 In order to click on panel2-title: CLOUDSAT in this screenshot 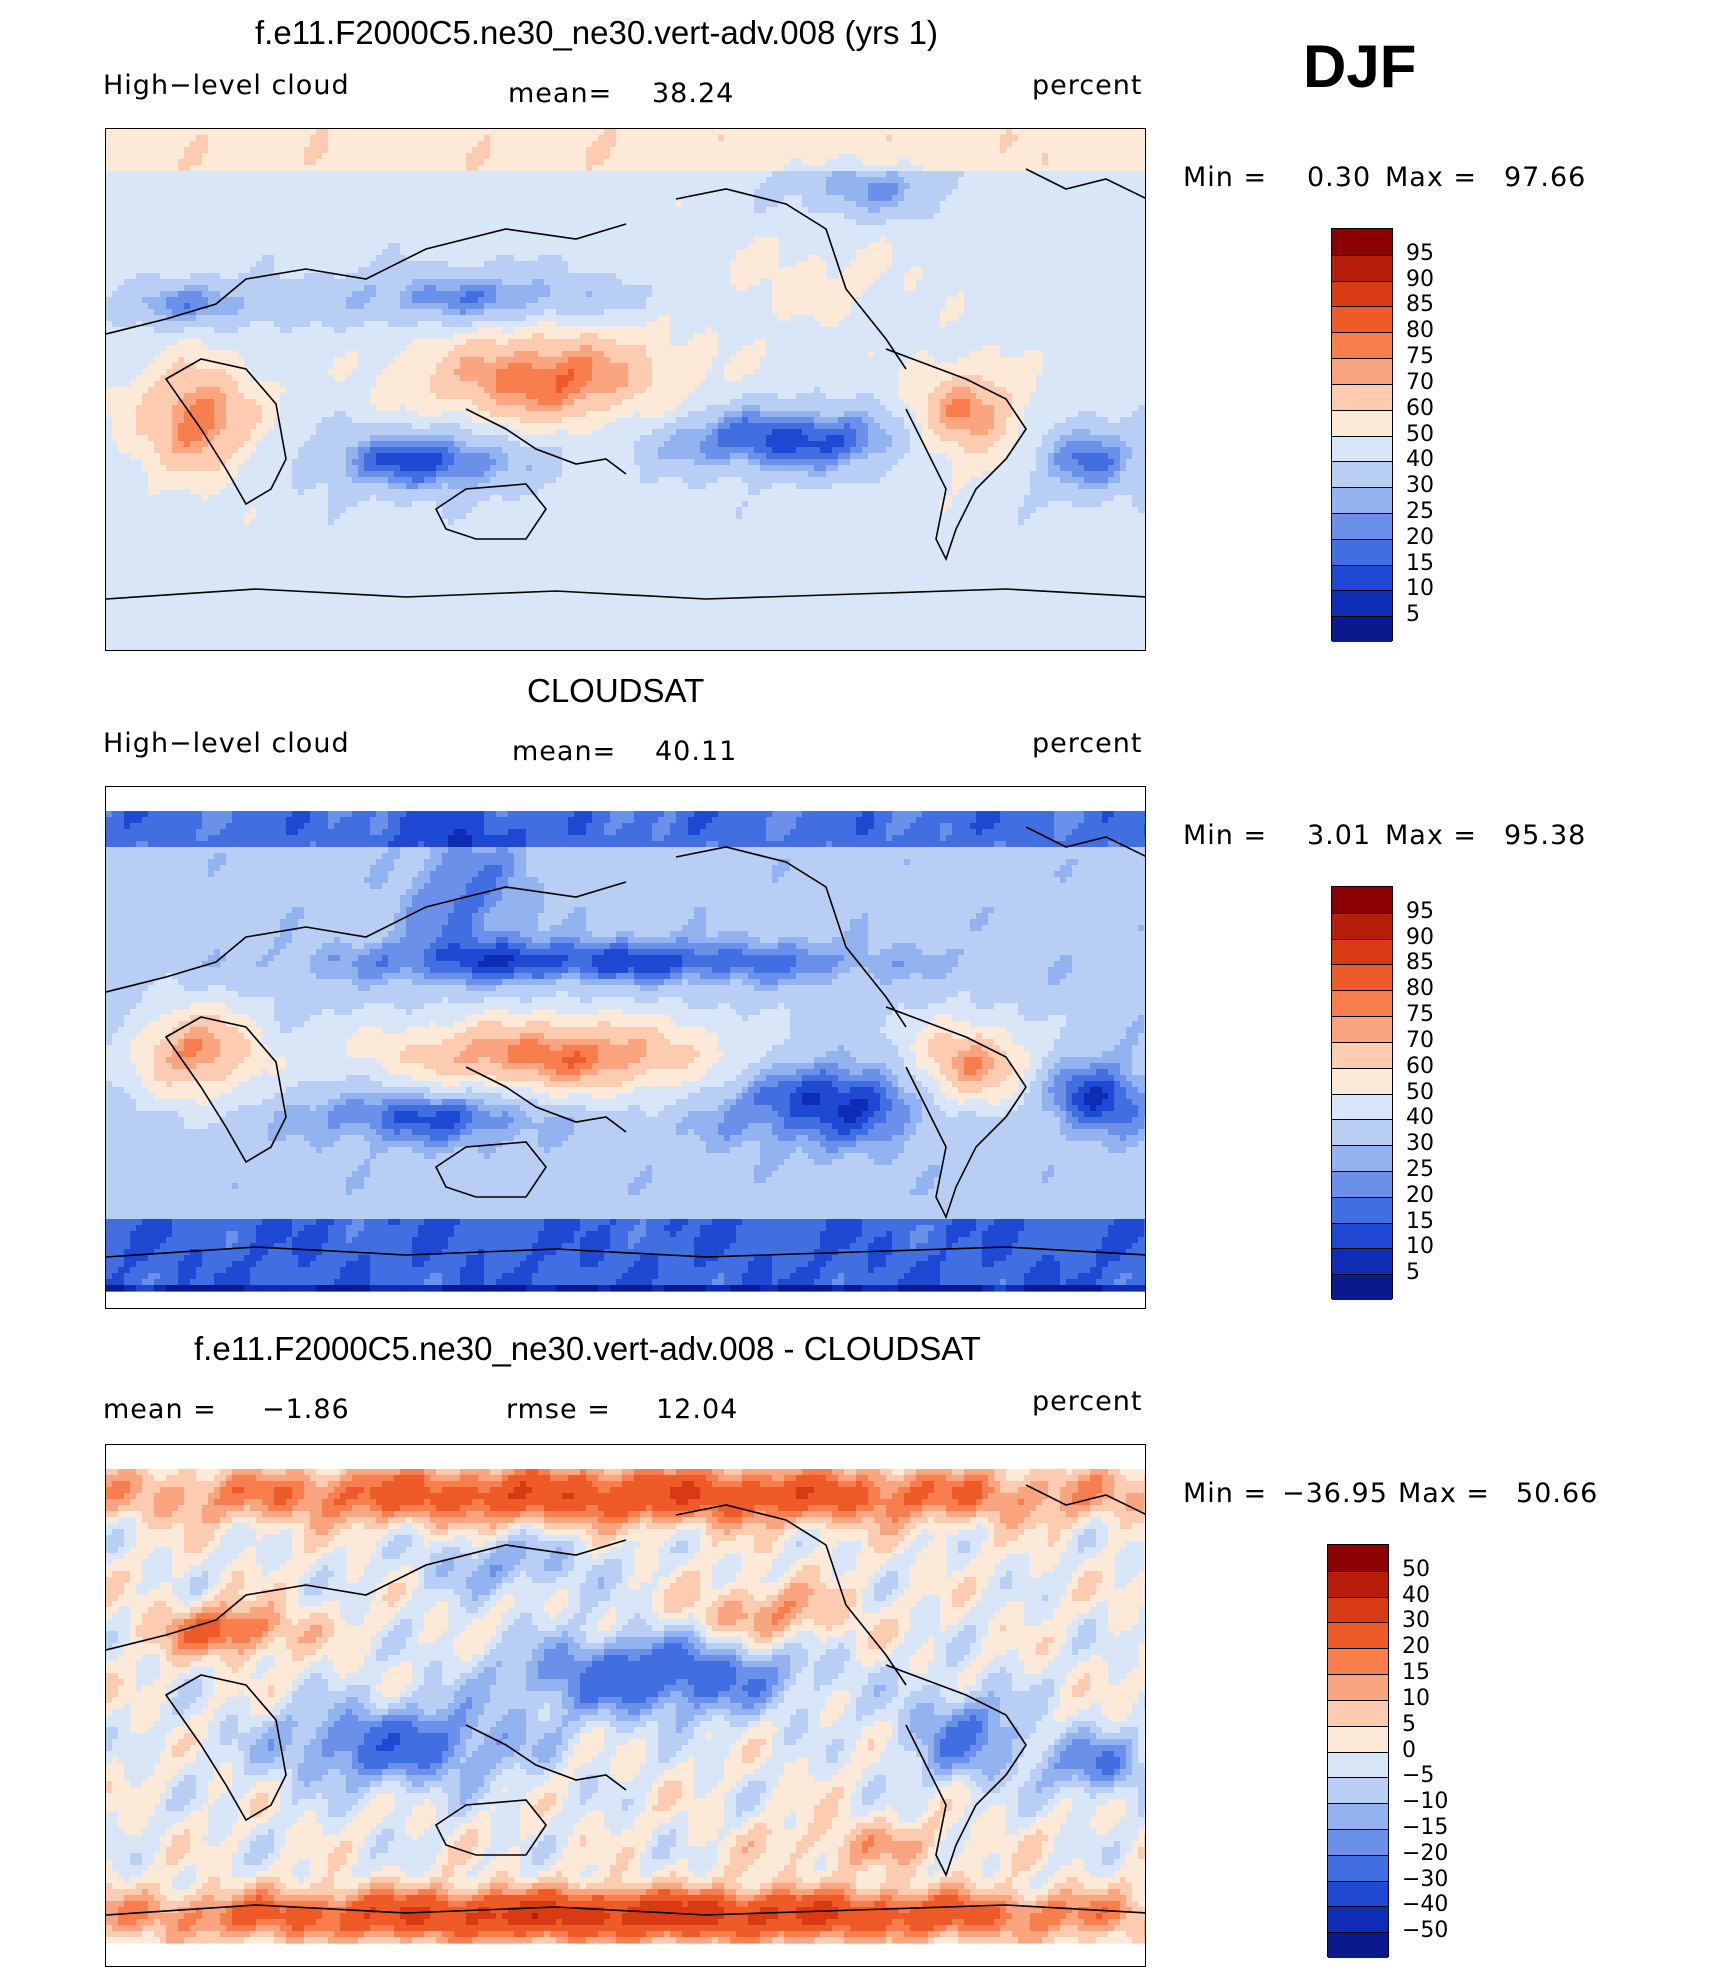, I will do `click(615, 691)`.